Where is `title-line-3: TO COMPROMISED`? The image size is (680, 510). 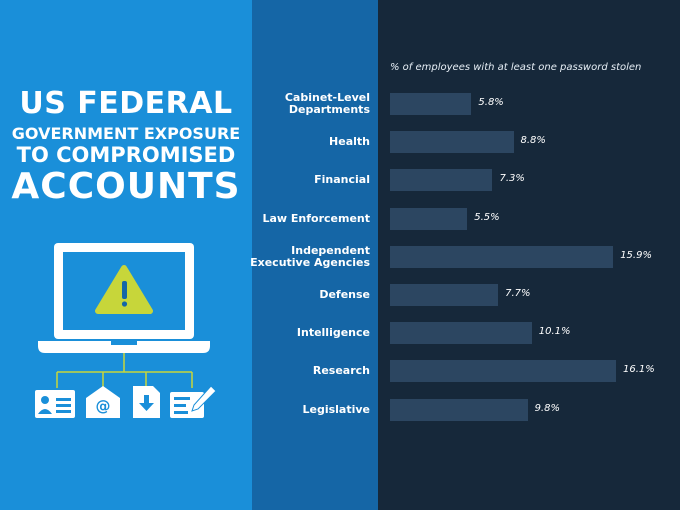
title-line-3: TO COMPROMISED is located at coordinates (126, 155).